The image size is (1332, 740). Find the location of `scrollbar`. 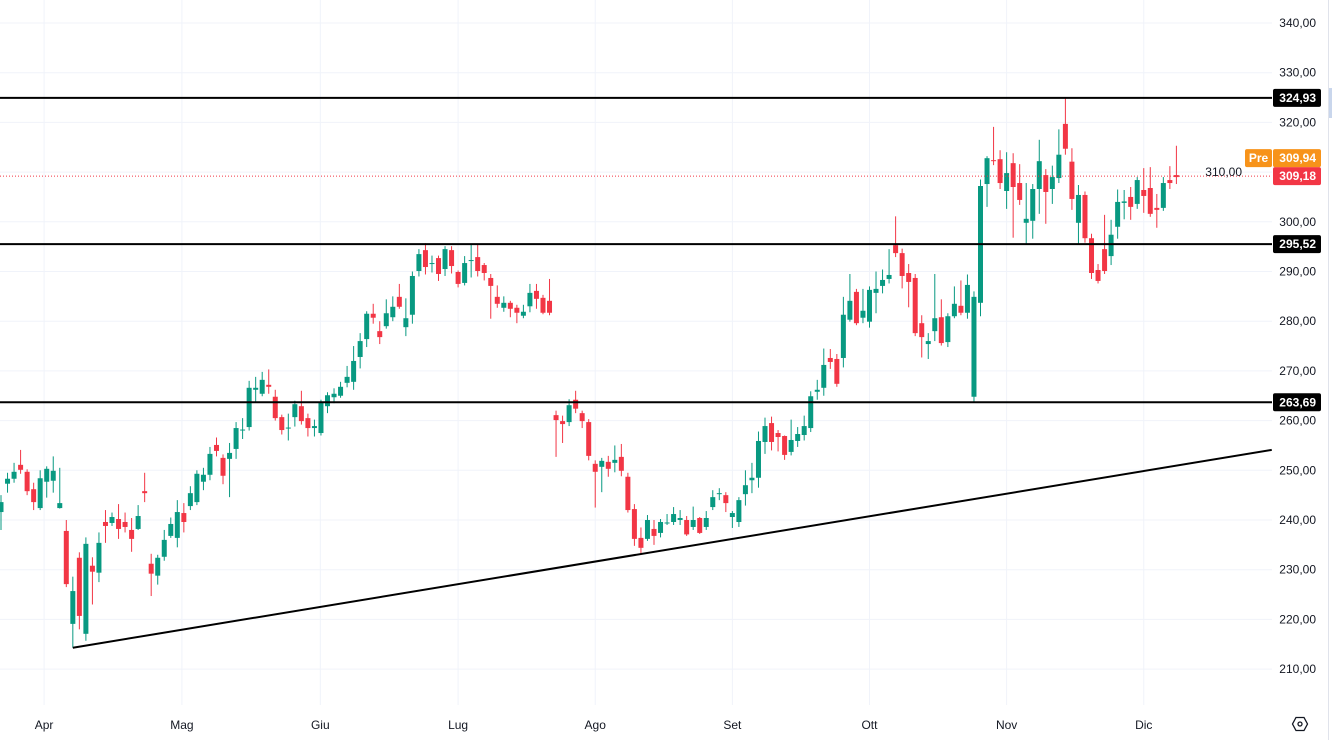

scrollbar is located at coordinates (1330, 103).